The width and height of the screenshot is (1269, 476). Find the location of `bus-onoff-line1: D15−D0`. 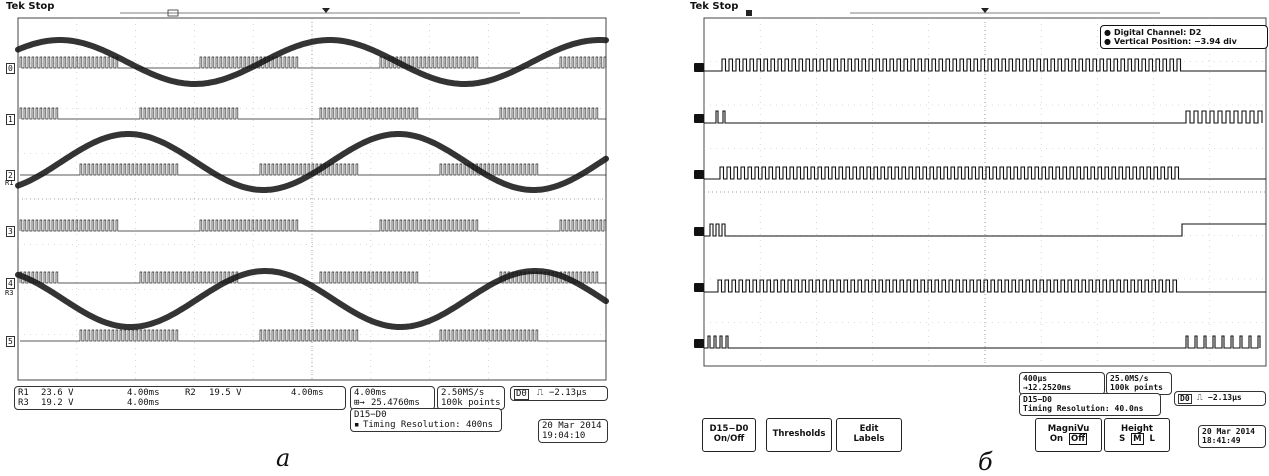

bus-onoff-line1: D15−D0 is located at coordinates (729, 429).